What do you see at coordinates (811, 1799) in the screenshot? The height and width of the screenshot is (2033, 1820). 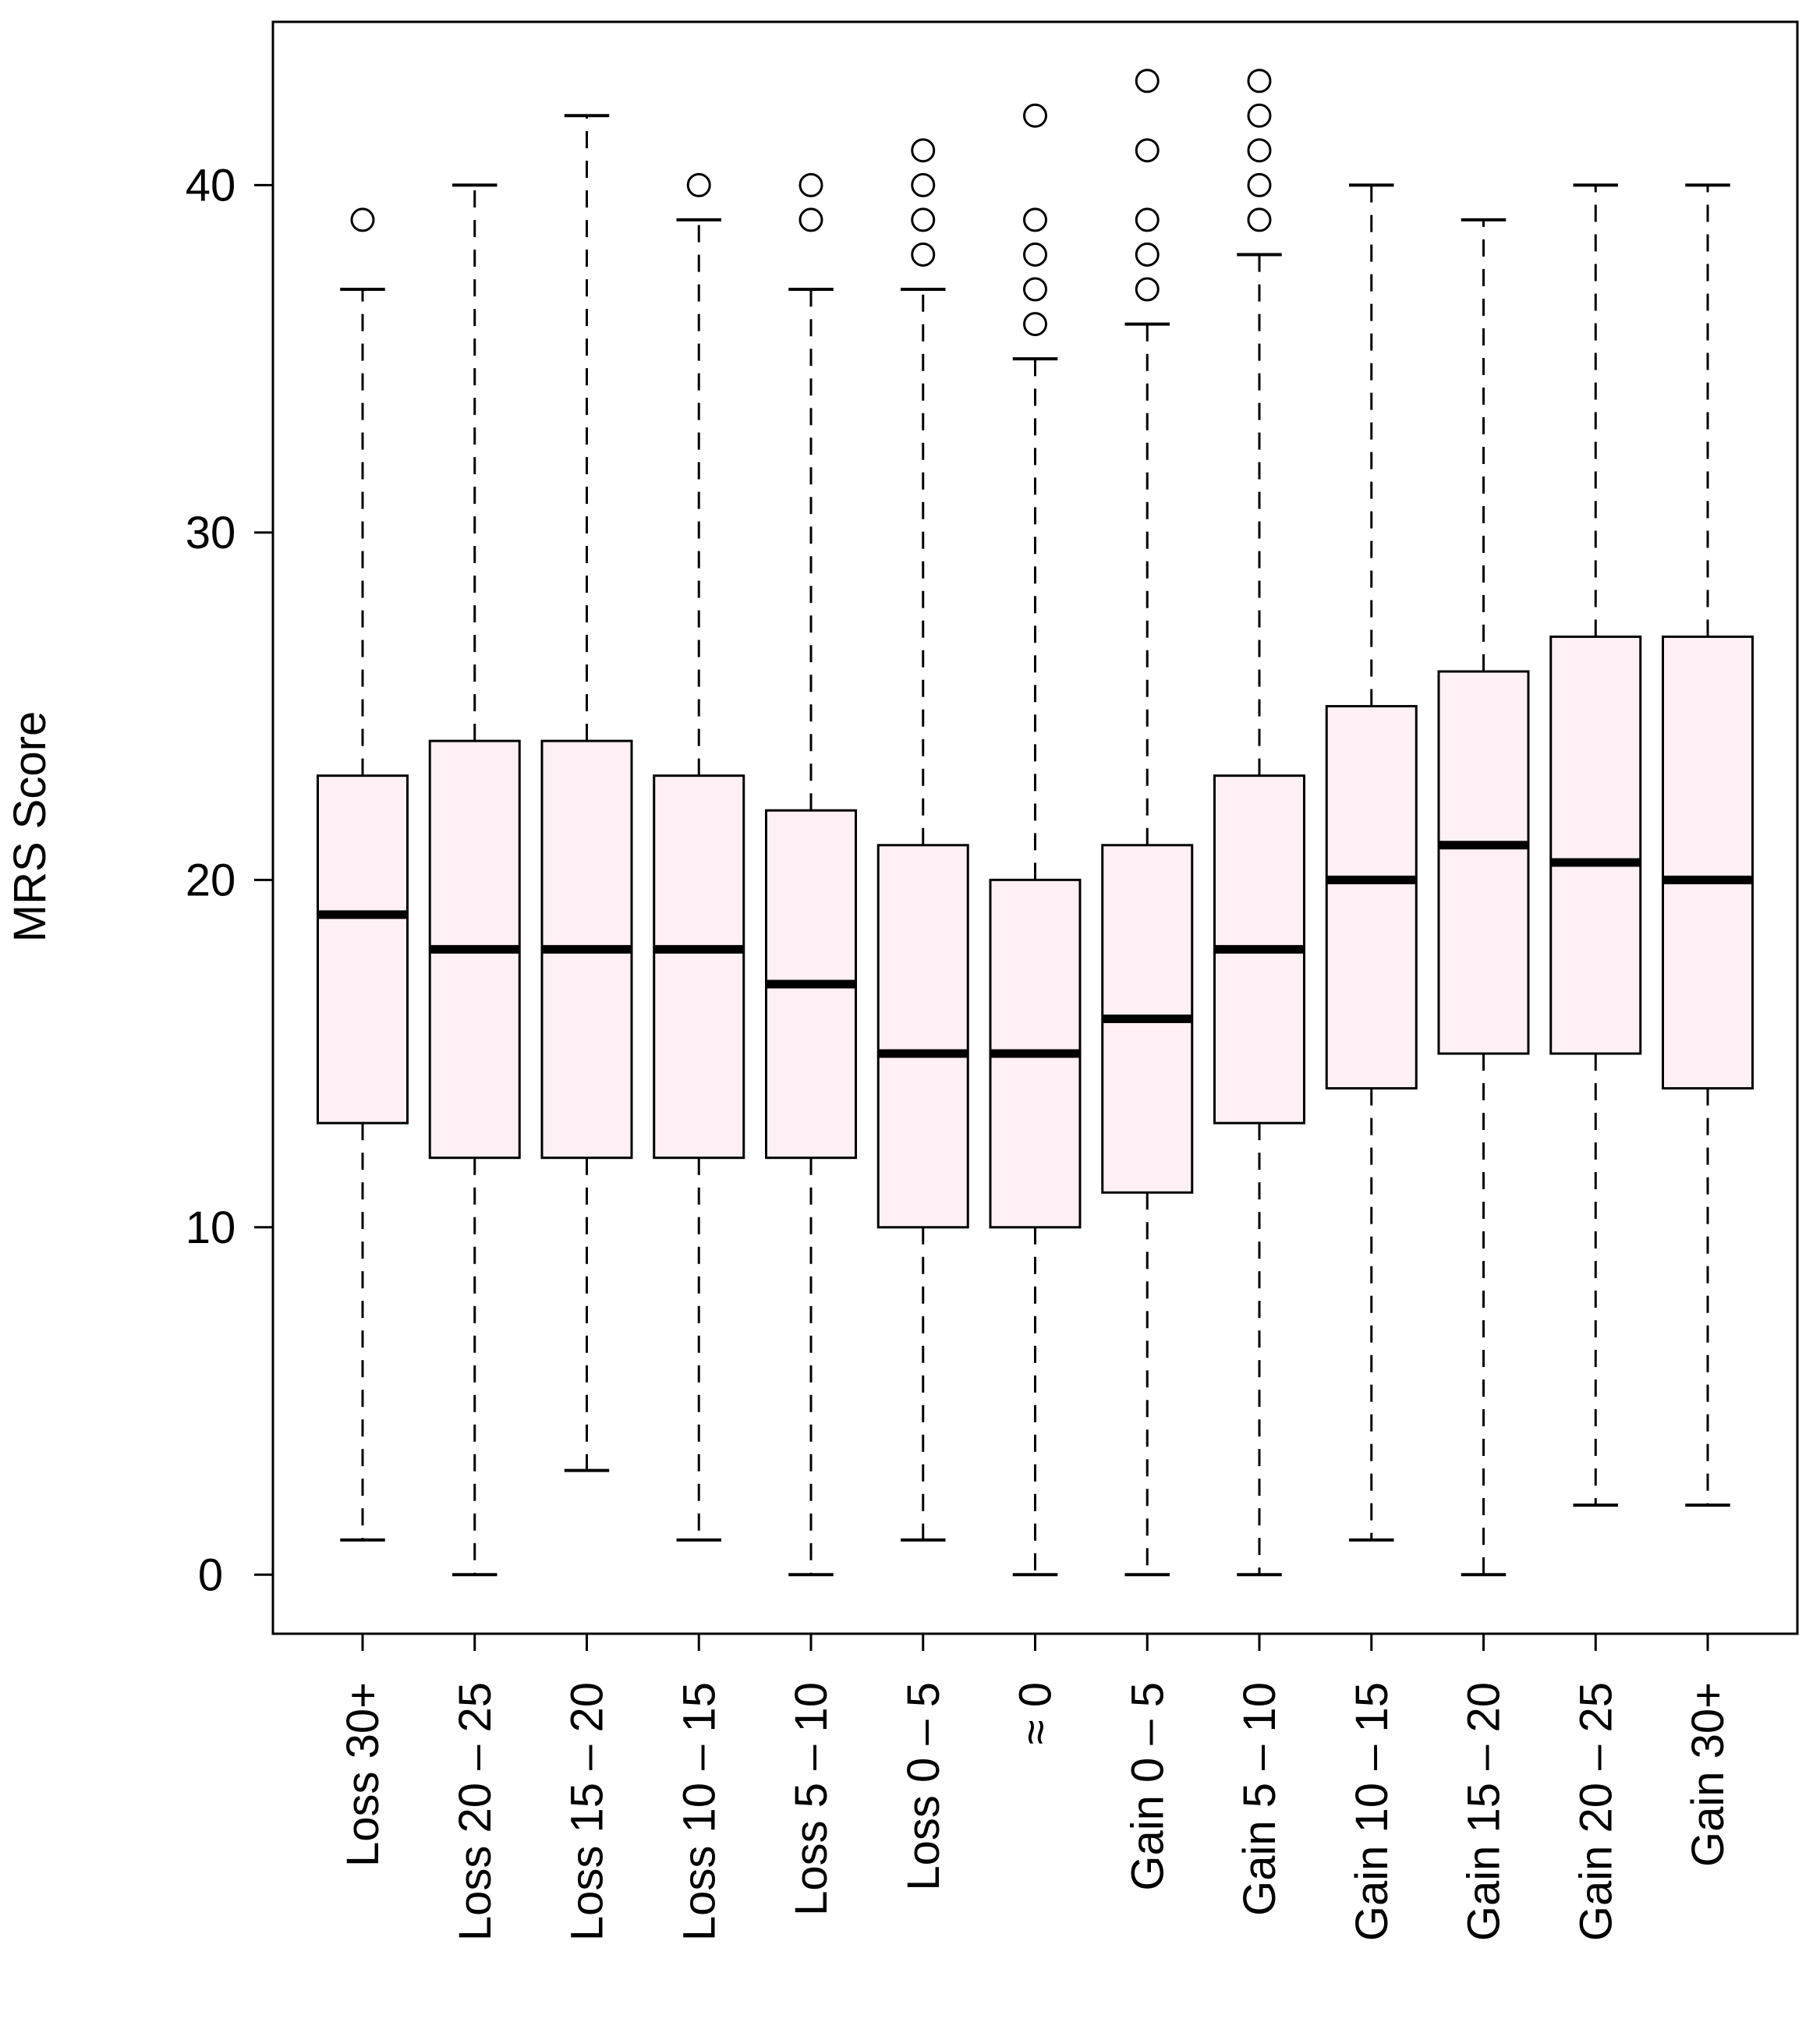 I see `x-tick-label: Loss 5 – 10` at bounding box center [811, 1799].